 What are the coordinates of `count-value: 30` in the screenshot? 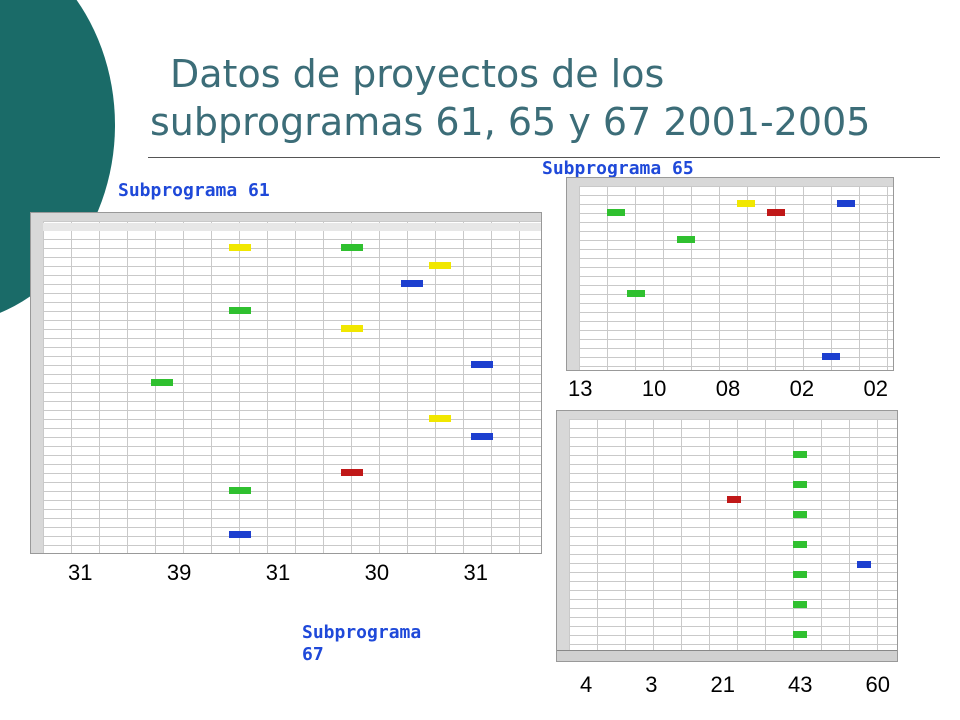 It's located at (377, 572).